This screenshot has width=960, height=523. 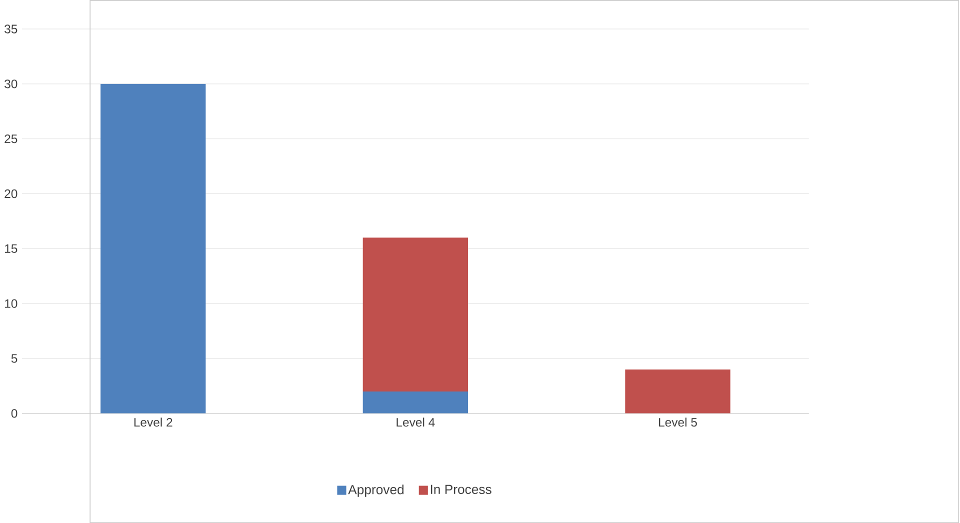 What do you see at coordinates (11, 139) in the screenshot?
I see `y-tick-label: 25` at bounding box center [11, 139].